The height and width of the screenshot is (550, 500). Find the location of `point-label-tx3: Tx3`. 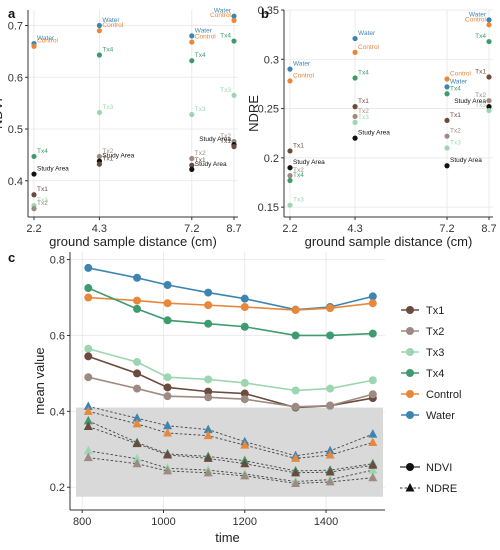

point-label-tx3: Tx3 is located at coordinates (363, 117).